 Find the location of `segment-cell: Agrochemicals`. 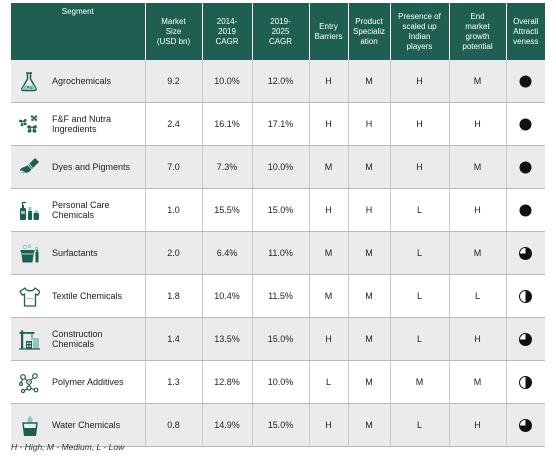

segment-cell: Agrochemicals is located at coordinates (78, 81).